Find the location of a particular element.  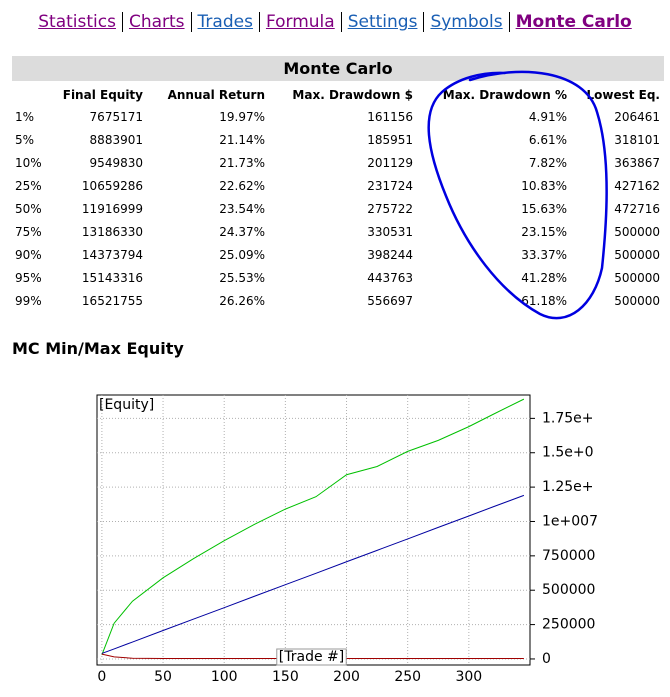

table-cell: 231724 is located at coordinates (390, 186).